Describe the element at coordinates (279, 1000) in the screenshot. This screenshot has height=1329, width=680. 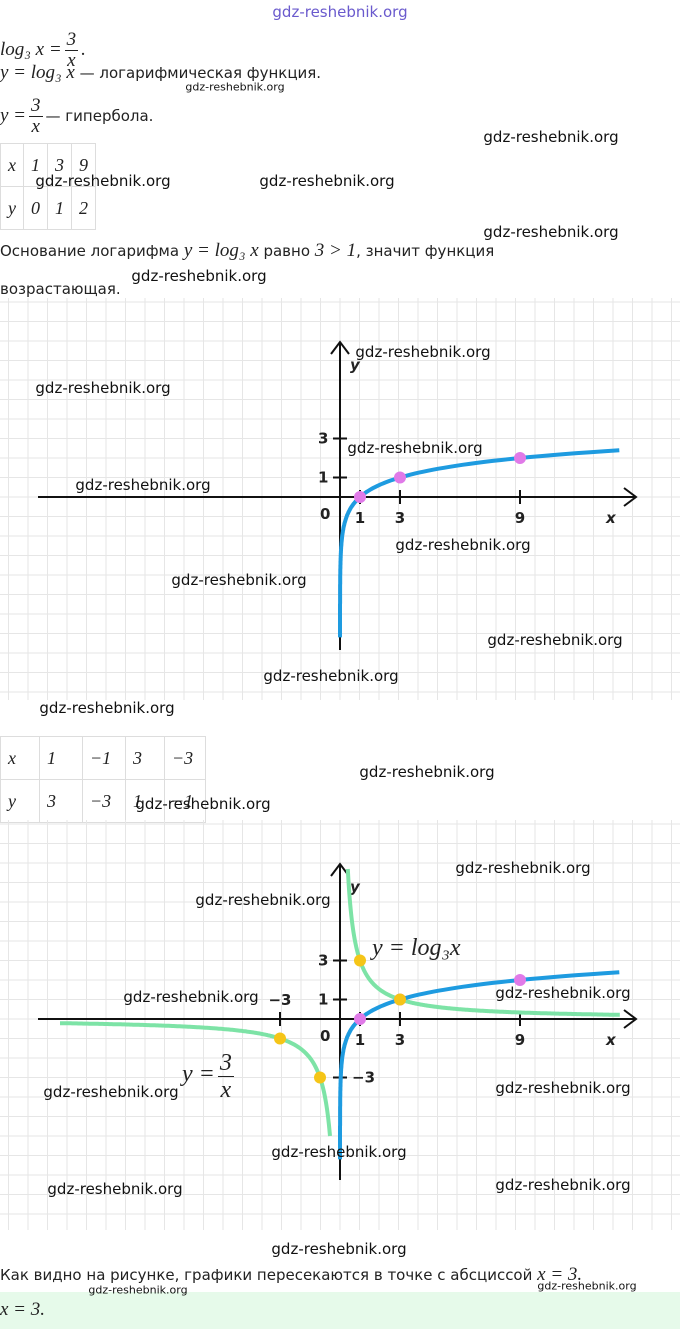
I see `x-tick-label: −3` at that location.